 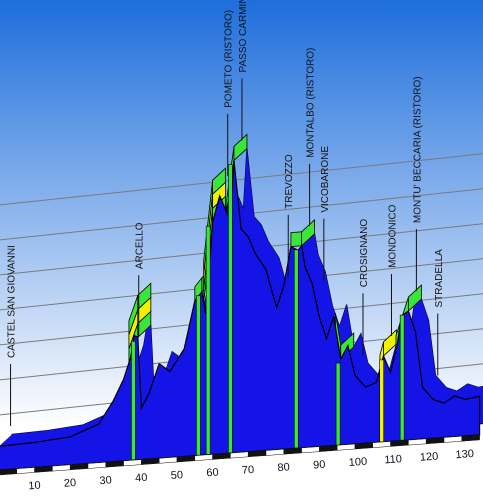 I want to click on km-tick-labels: 10 20 30 40 50 60 70 80 90 100 110 120 130, so click(x=251, y=470).